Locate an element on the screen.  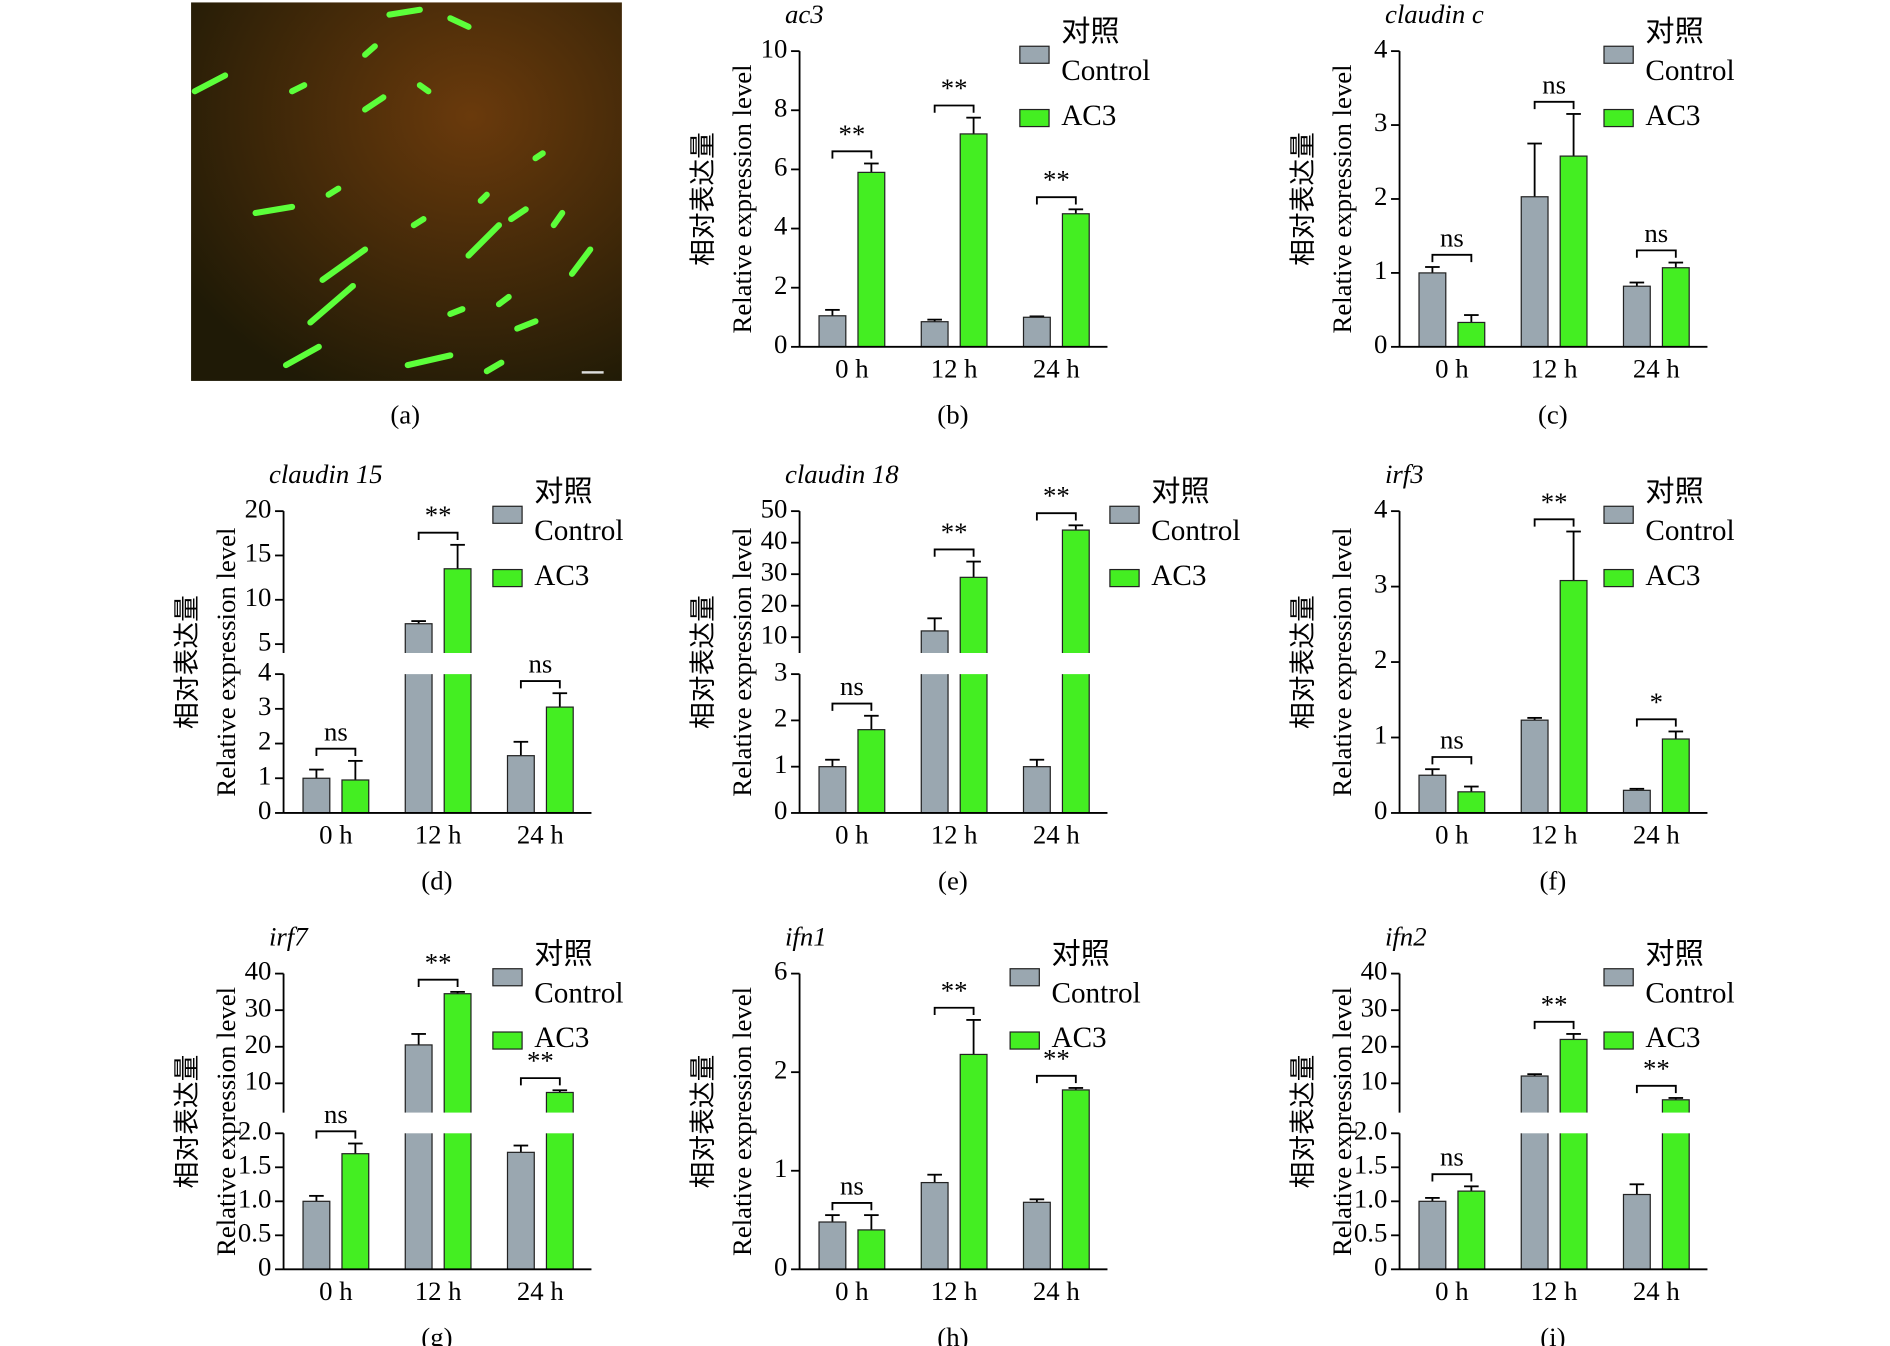
scale-bar is located at coordinates (592, 372).